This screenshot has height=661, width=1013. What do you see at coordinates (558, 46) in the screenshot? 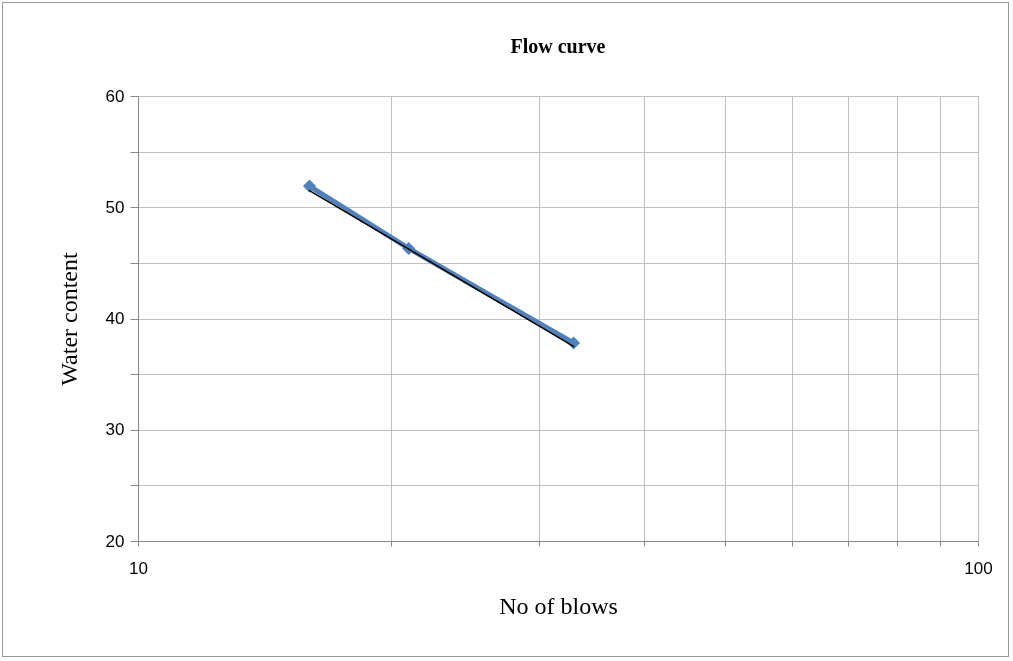
I see `chart-title: Flow curve` at bounding box center [558, 46].